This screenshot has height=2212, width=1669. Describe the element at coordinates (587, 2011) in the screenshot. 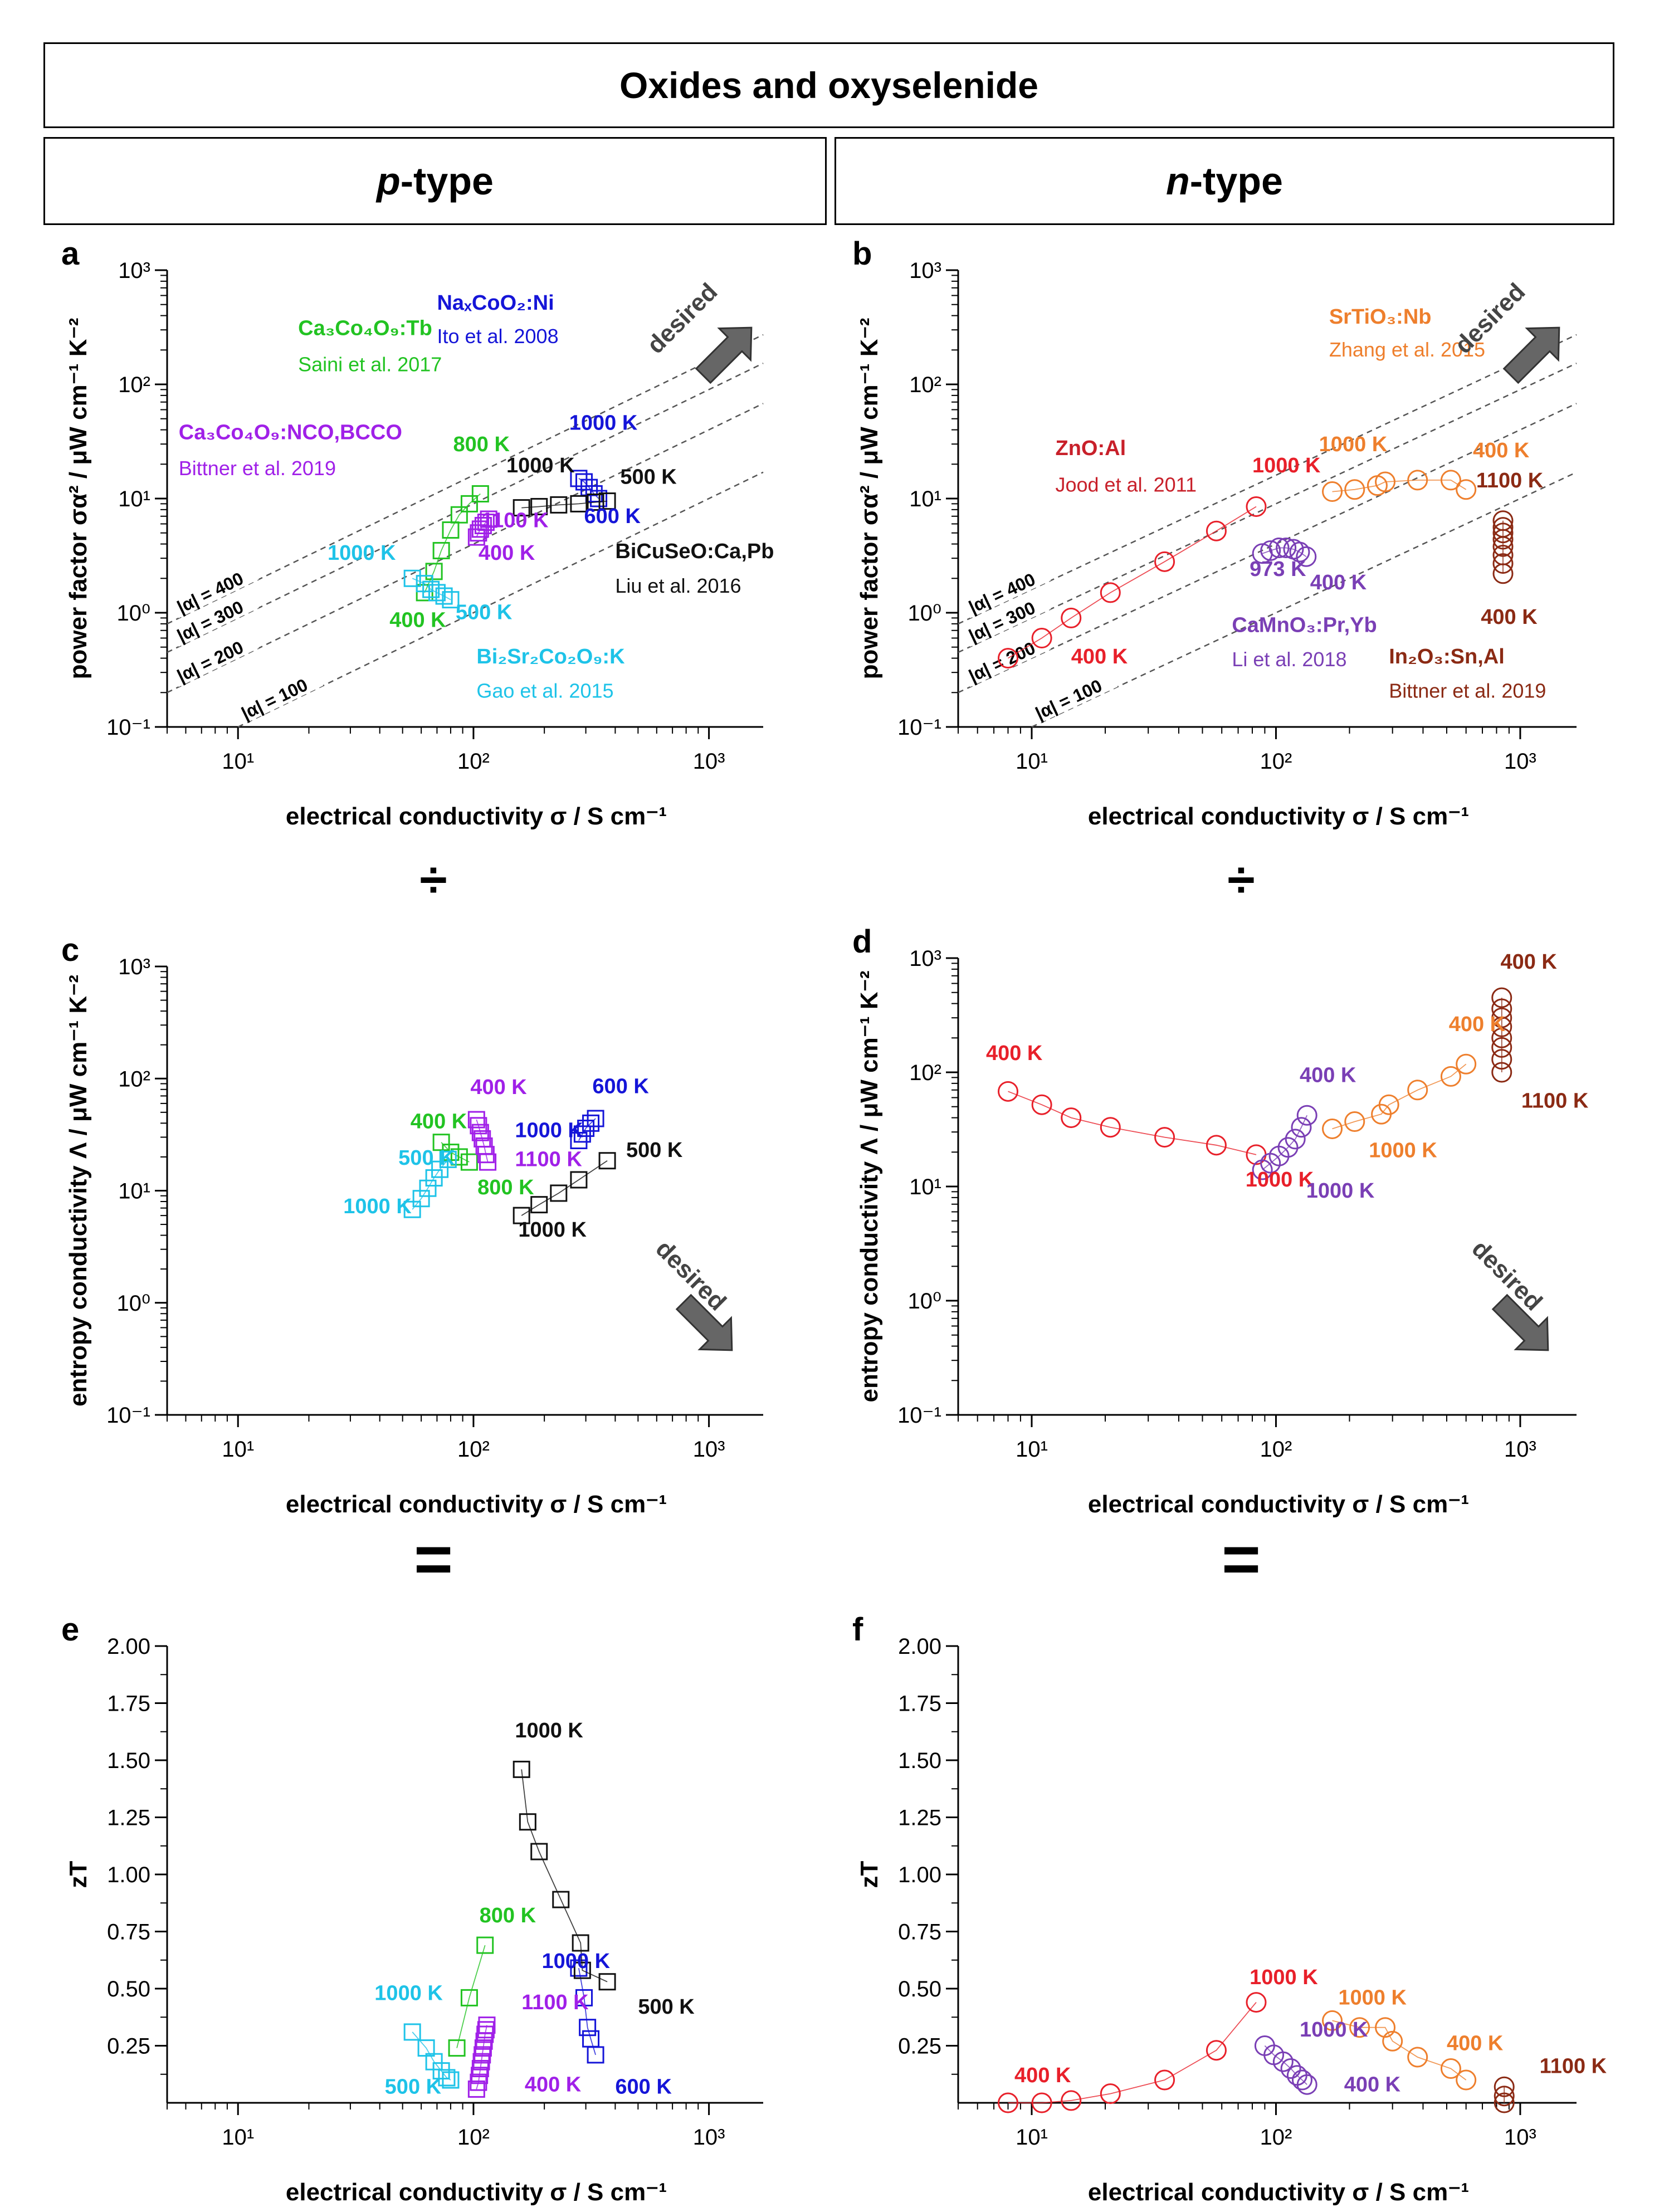

I see `series-naxcoo2-ni` at that location.